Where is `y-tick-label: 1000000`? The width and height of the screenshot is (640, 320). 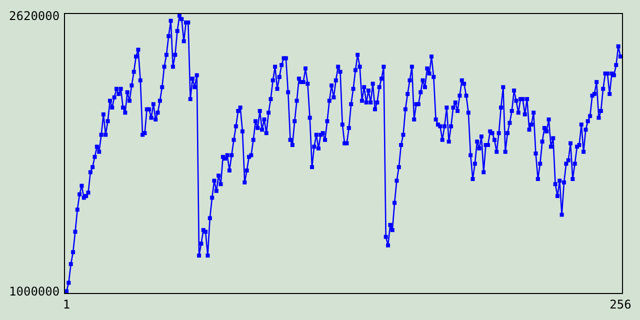
y-tick-label: 1000000 is located at coordinates (34, 291).